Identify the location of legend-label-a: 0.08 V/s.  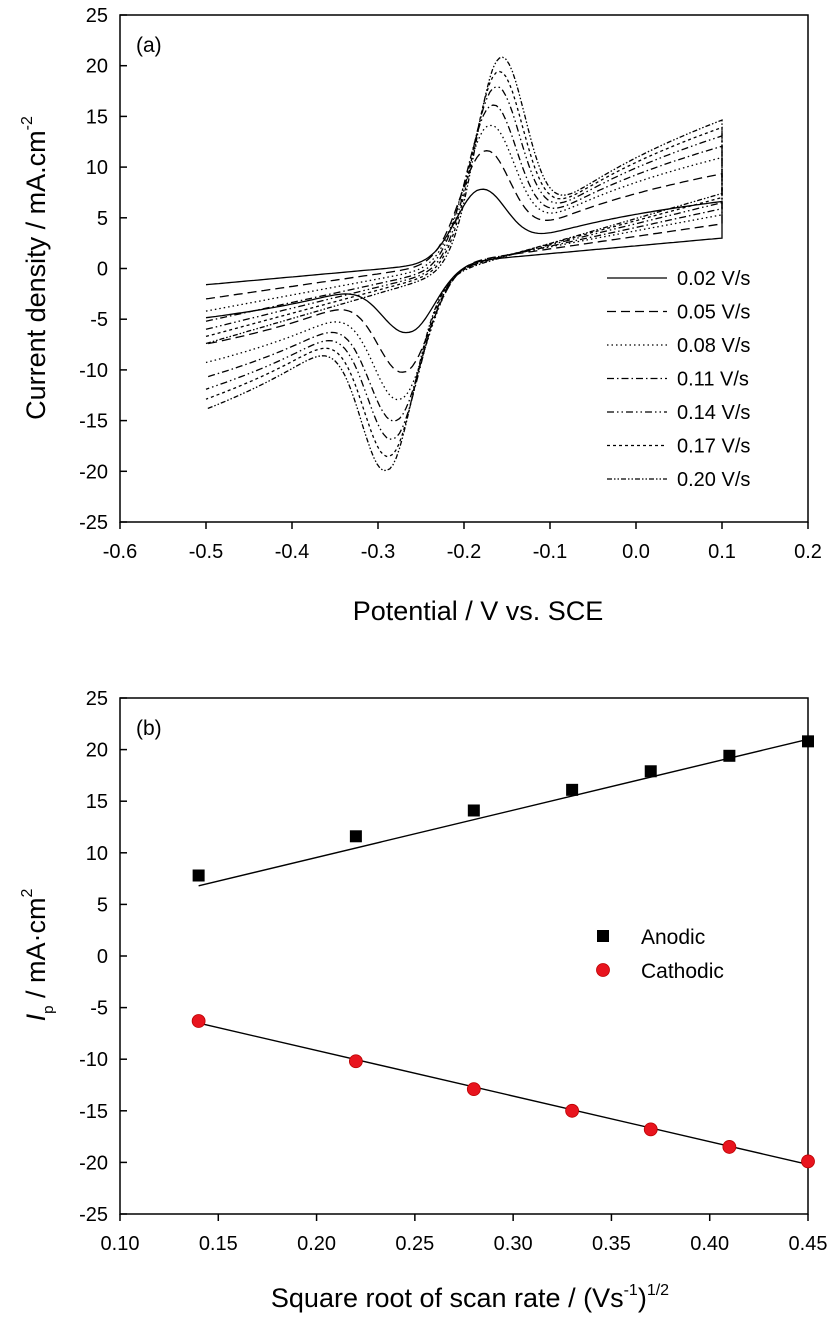
(713, 346).